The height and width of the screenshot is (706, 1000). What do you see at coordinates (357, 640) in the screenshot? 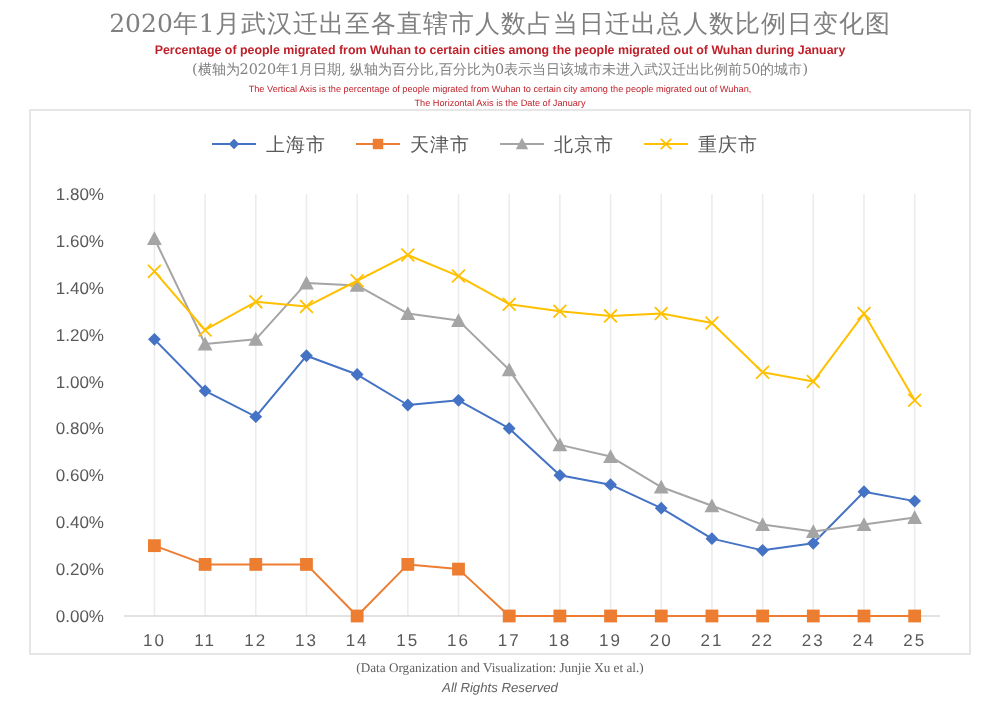
I see `x-tick-label: 14` at bounding box center [357, 640].